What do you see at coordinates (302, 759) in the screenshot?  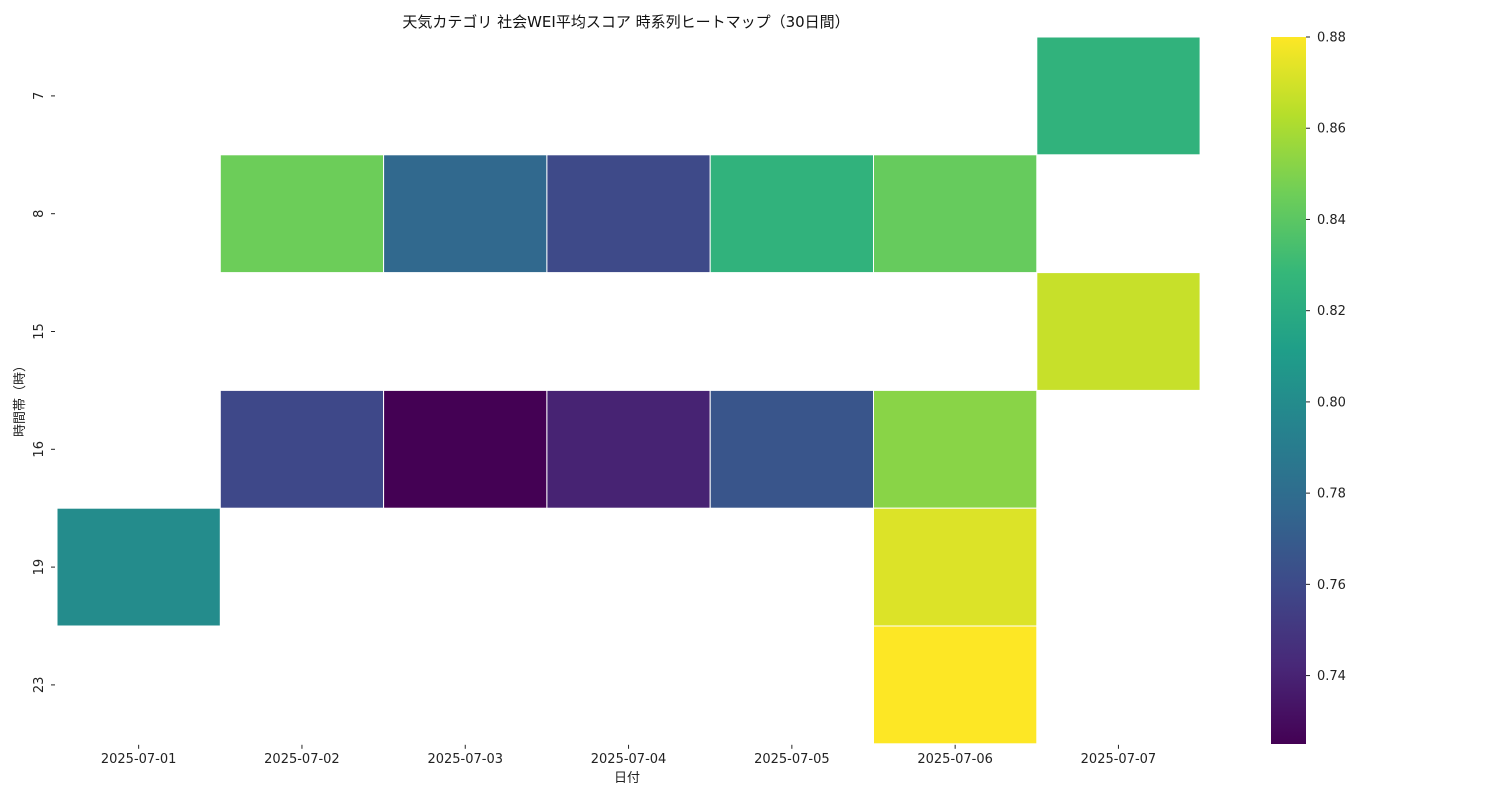 I see `x-tick-label: 2025-07-02` at bounding box center [302, 759].